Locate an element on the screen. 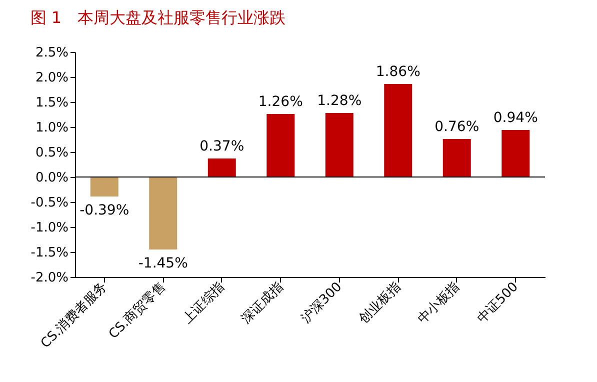 Image resolution: width=597 pixels, height=382 pixels. y-tick-label: 0.5% is located at coordinates (51, 153).